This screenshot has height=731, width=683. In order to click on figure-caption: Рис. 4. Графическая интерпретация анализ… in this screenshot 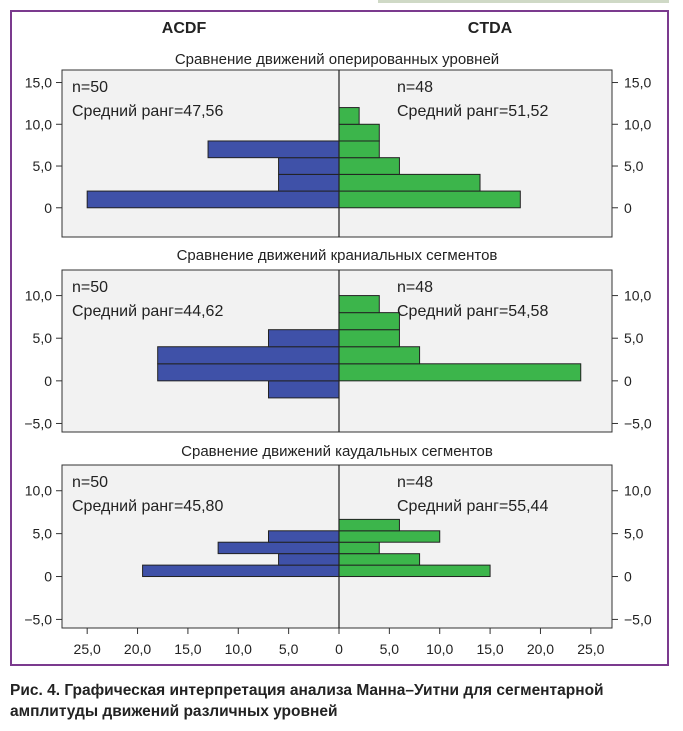, I will do `click(307, 701)`.